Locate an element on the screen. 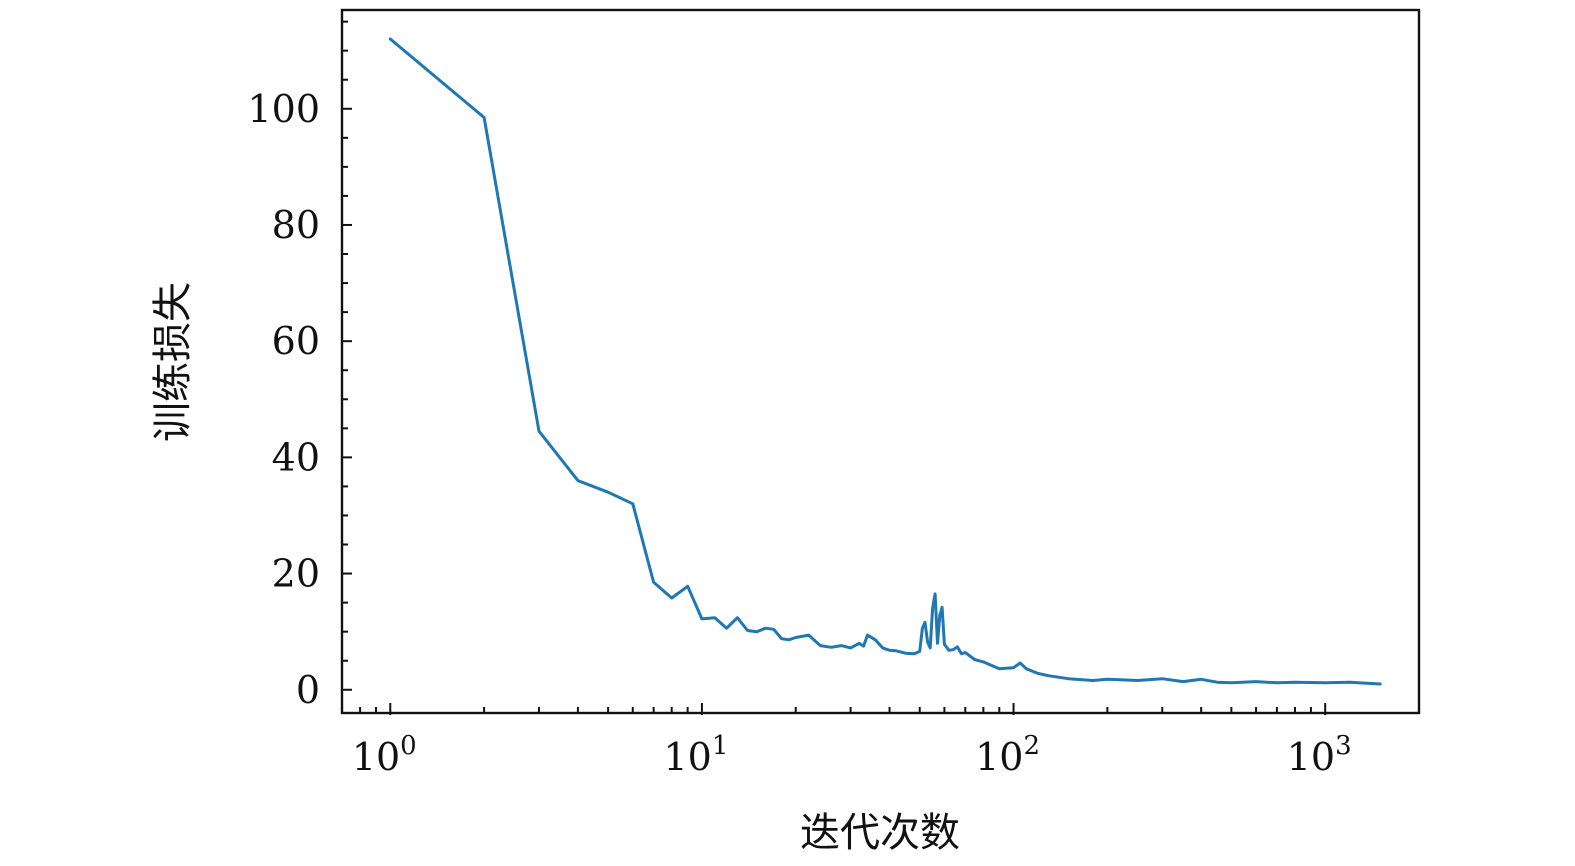  y-axis-title: 训练损失 is located at coordinates (173, 362).